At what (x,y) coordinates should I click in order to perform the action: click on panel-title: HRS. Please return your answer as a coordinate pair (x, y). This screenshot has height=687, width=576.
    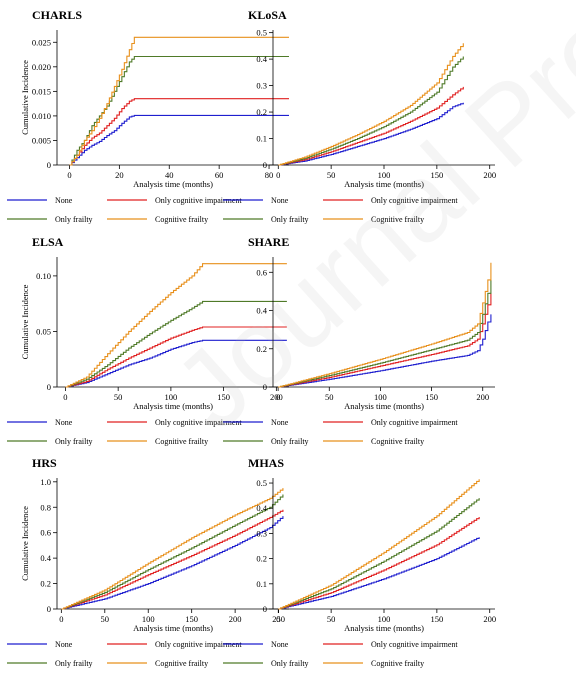
    Looking at the image, I should click on (44, 463).